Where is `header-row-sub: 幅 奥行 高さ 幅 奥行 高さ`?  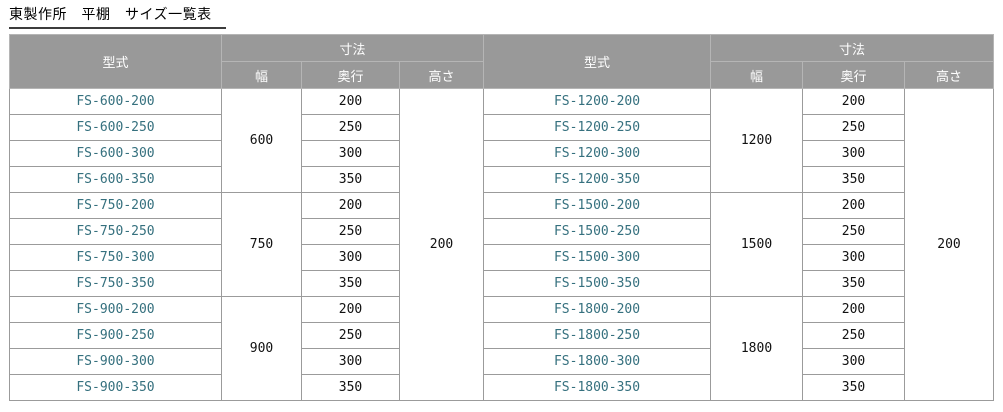
header-row-sub: 幅 奥行 高さ 幅 奥行 高さ is located at coordinates (502, 75).